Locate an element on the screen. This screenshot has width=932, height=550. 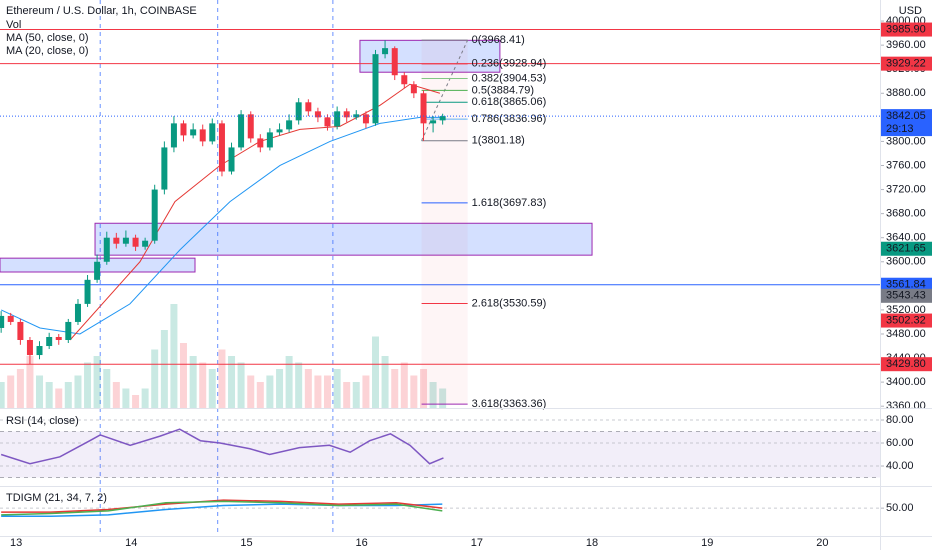
y-tick-label: 80.00 is located at coordinates (900, 420).